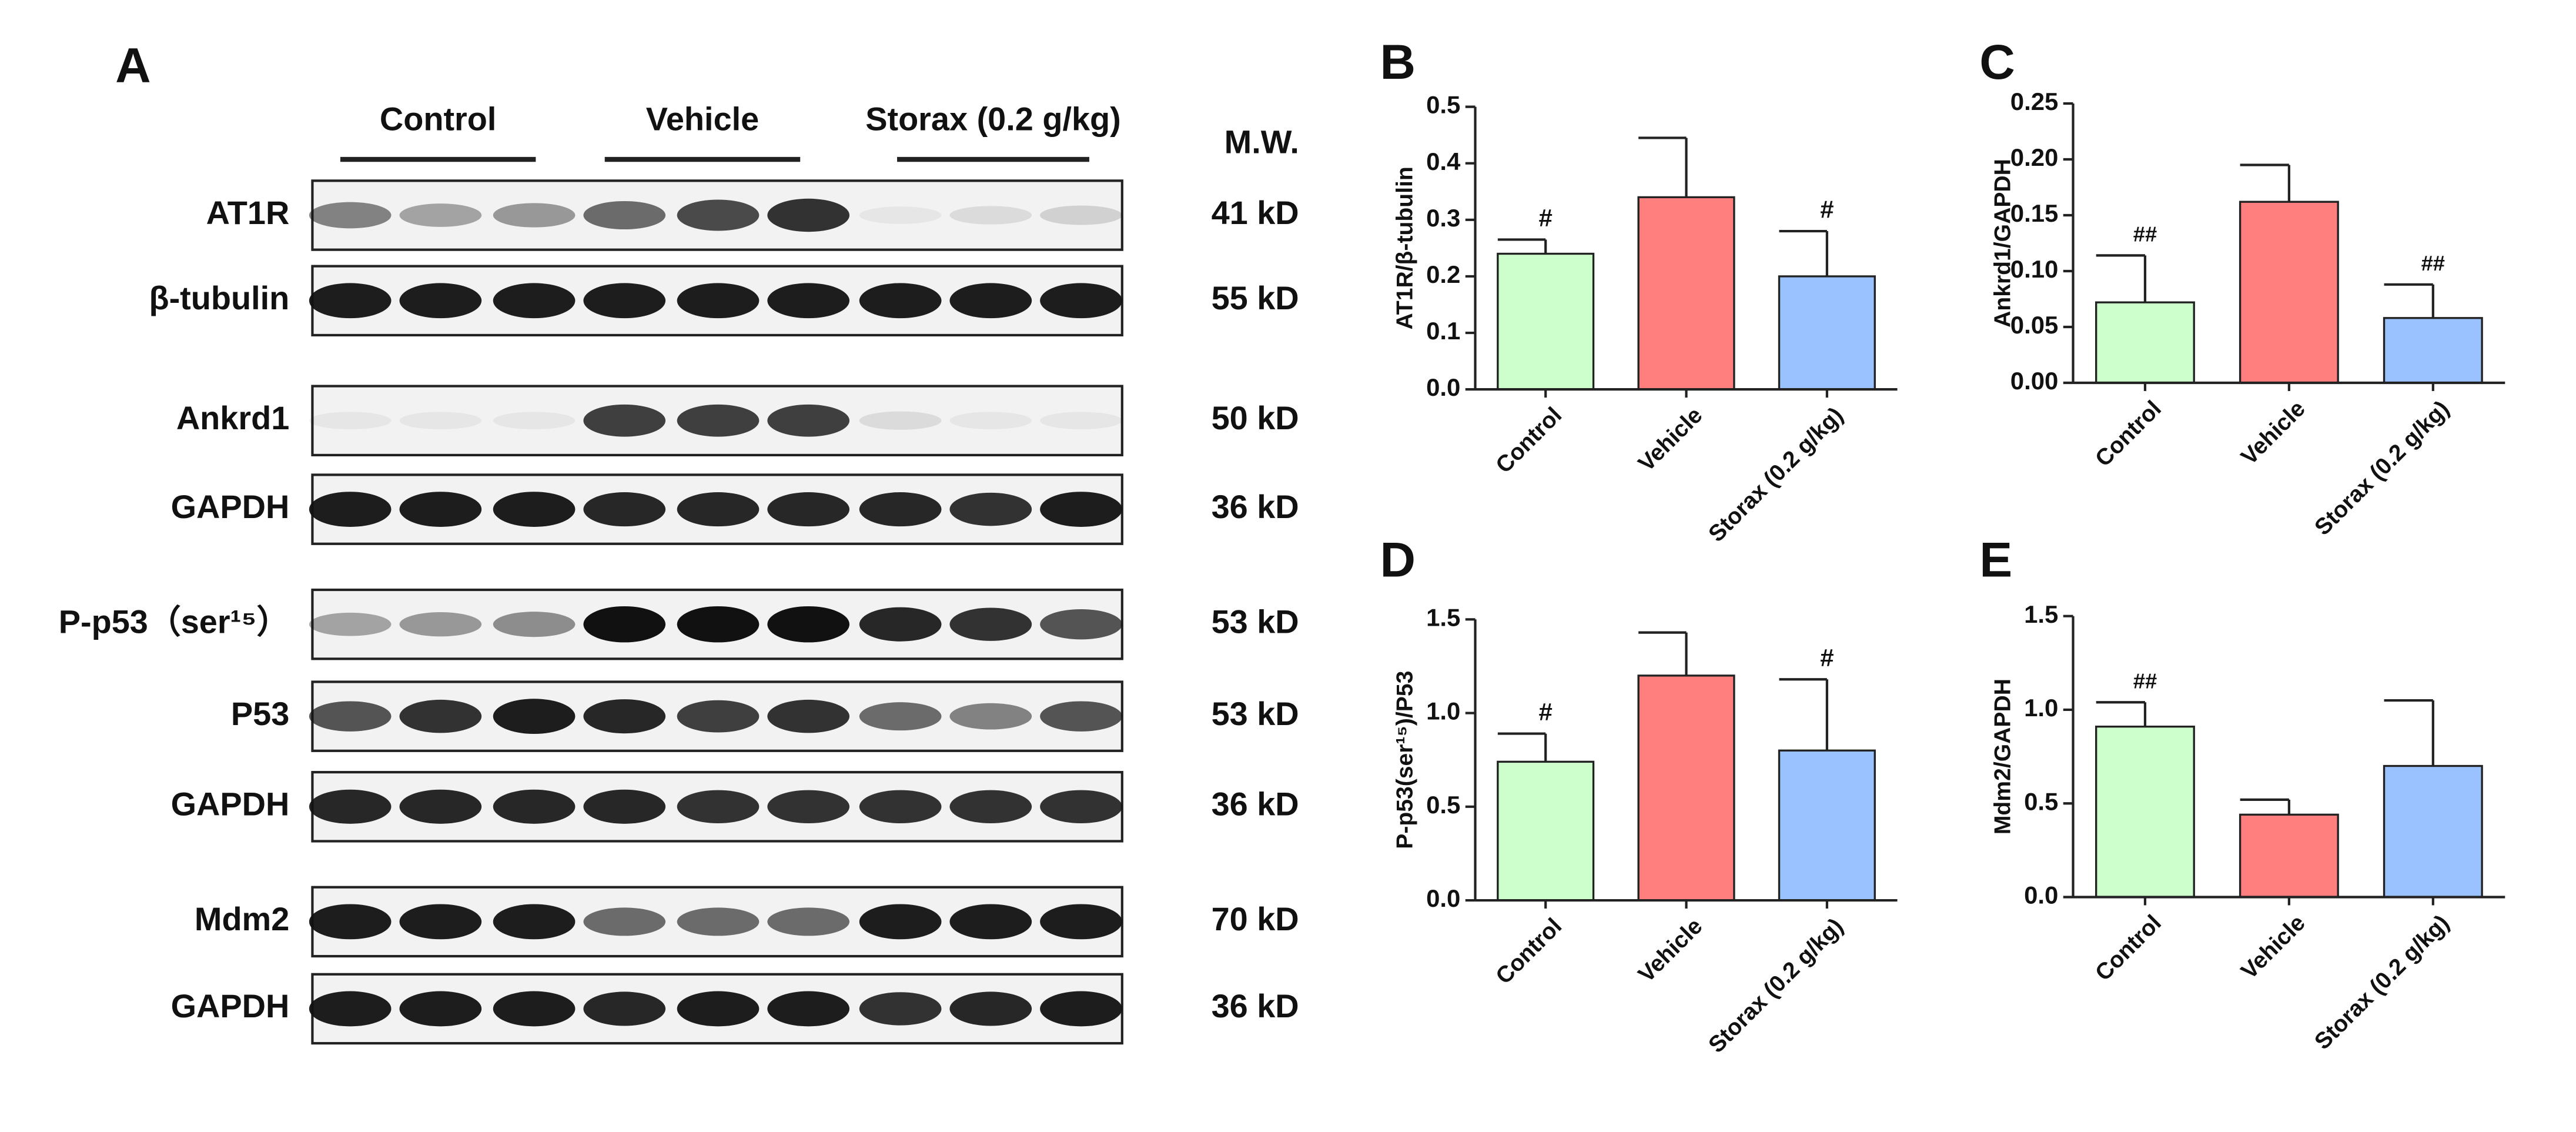  Describe the element at coordinates (2002, 244) in the screenshot. I see `y-axis-label: Ankrd1/GAPDH` at that location.